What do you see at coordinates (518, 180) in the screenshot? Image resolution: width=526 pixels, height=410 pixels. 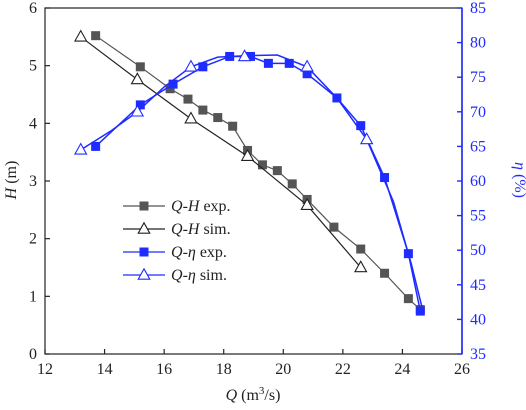 I see `y-right-axis-label: η (%)` at bounding box center [518, 180].